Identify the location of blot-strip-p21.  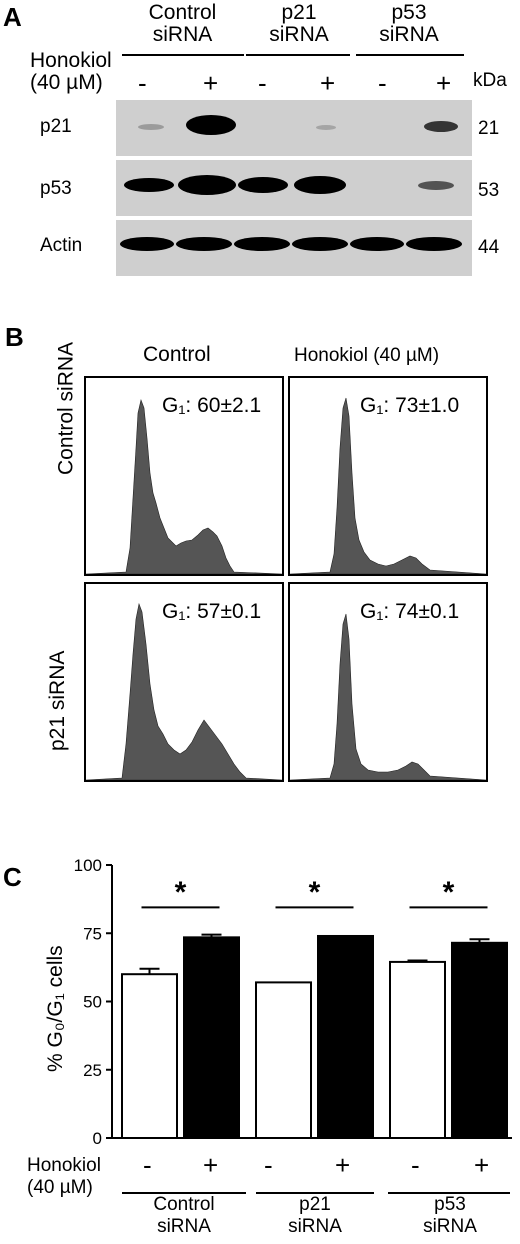
(294, 128).